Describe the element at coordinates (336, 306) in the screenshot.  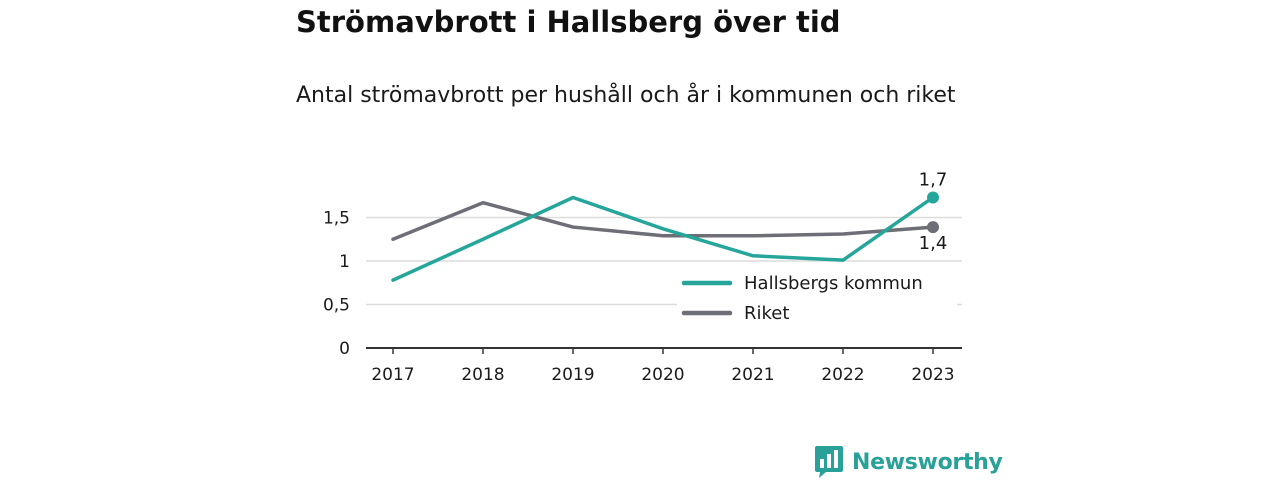
I see `y-tick-label: 0,5` at that location.